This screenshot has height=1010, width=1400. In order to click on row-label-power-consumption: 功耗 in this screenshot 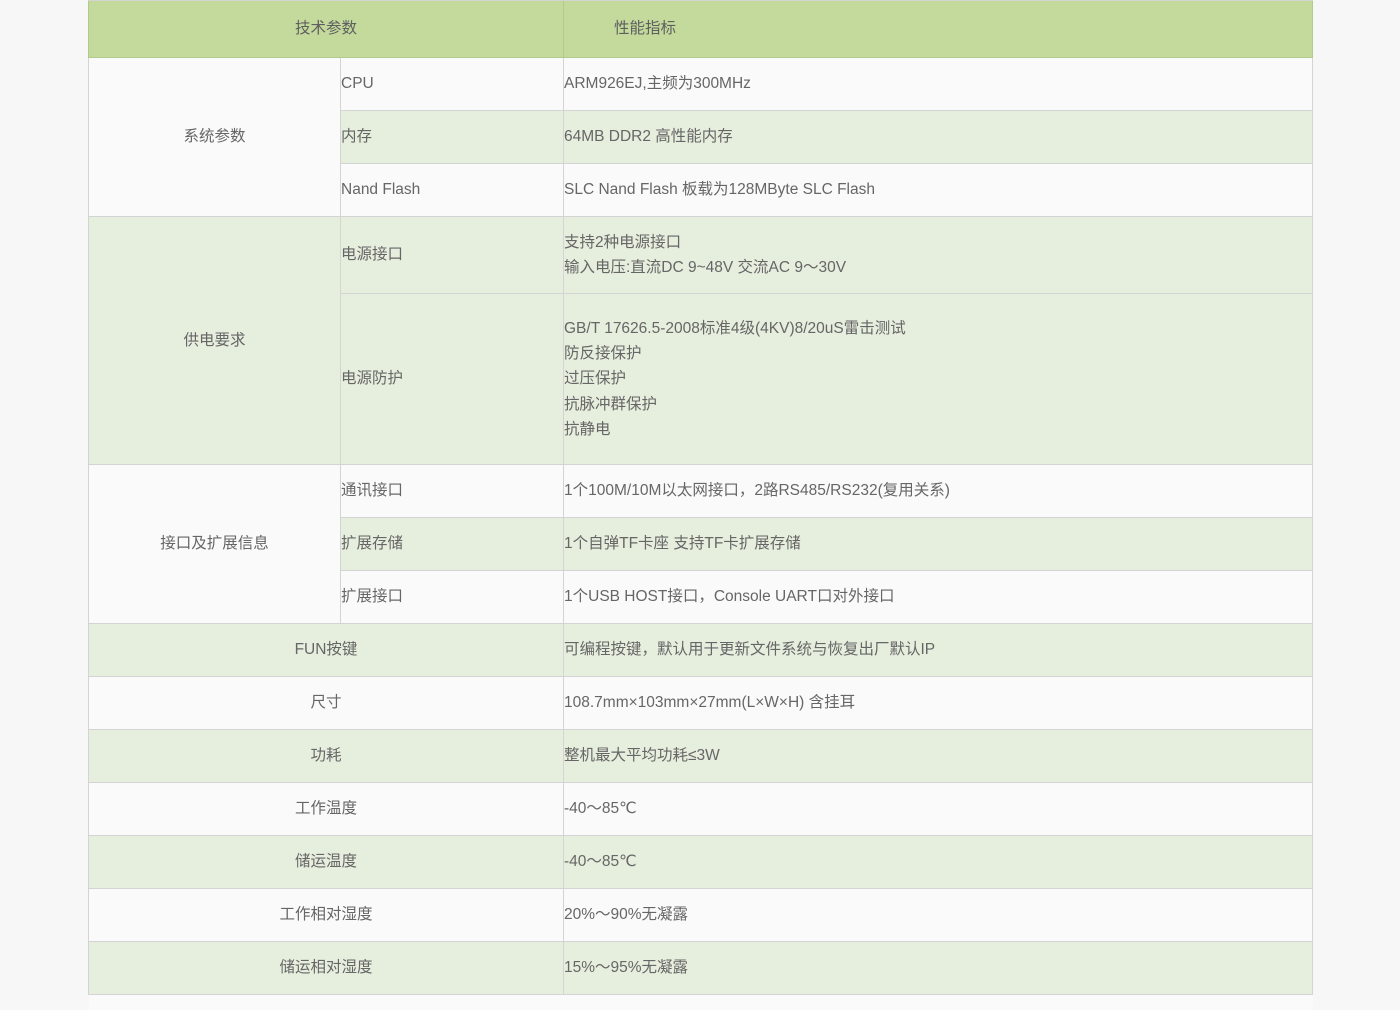, I will do `click(326, 756)`.